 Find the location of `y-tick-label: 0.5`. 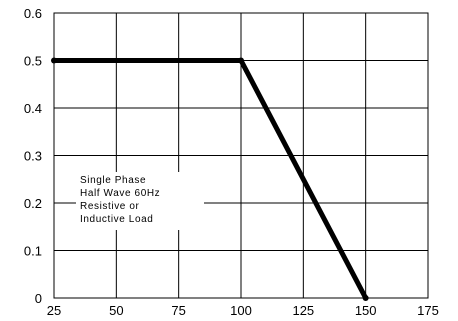

y-tick-label: 0.5 is located at coordinates (33, 61).